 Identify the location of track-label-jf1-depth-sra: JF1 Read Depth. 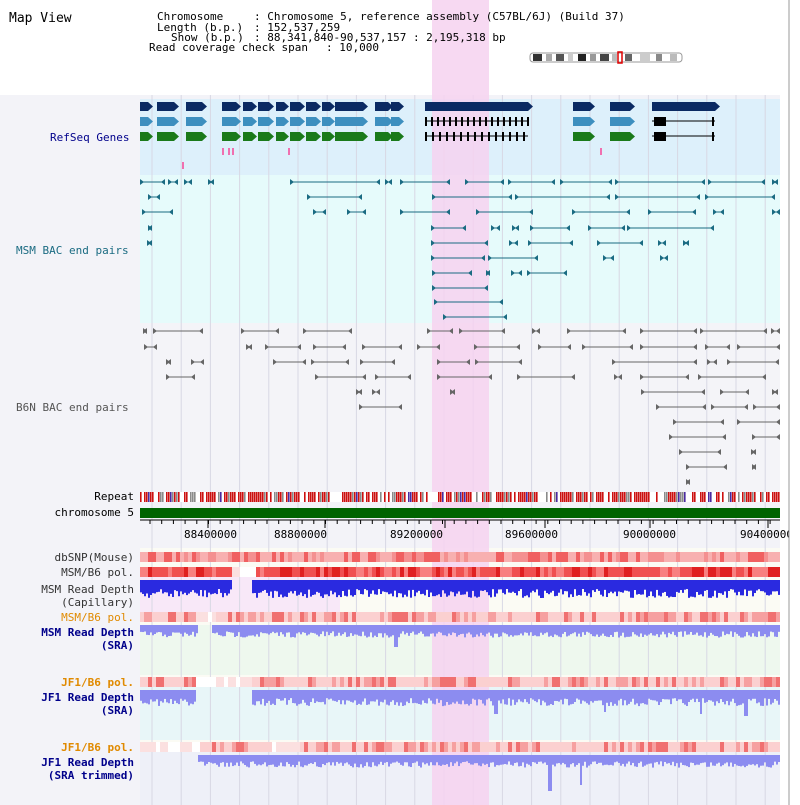
(87, 697).